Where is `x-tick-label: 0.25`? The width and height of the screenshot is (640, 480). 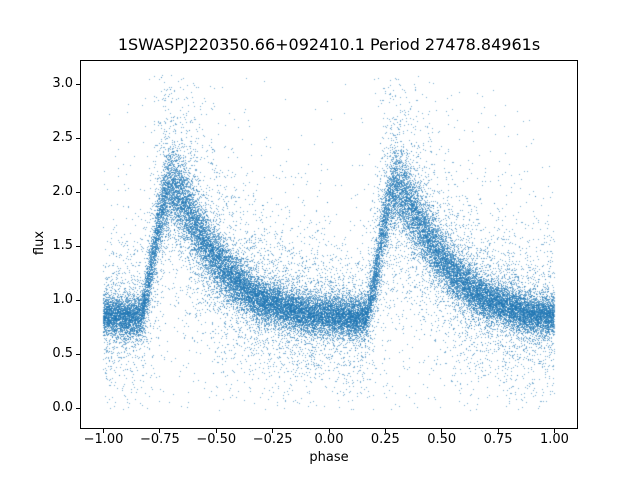
x-tick-label: 0.25 is located at coordinates (385, 439).